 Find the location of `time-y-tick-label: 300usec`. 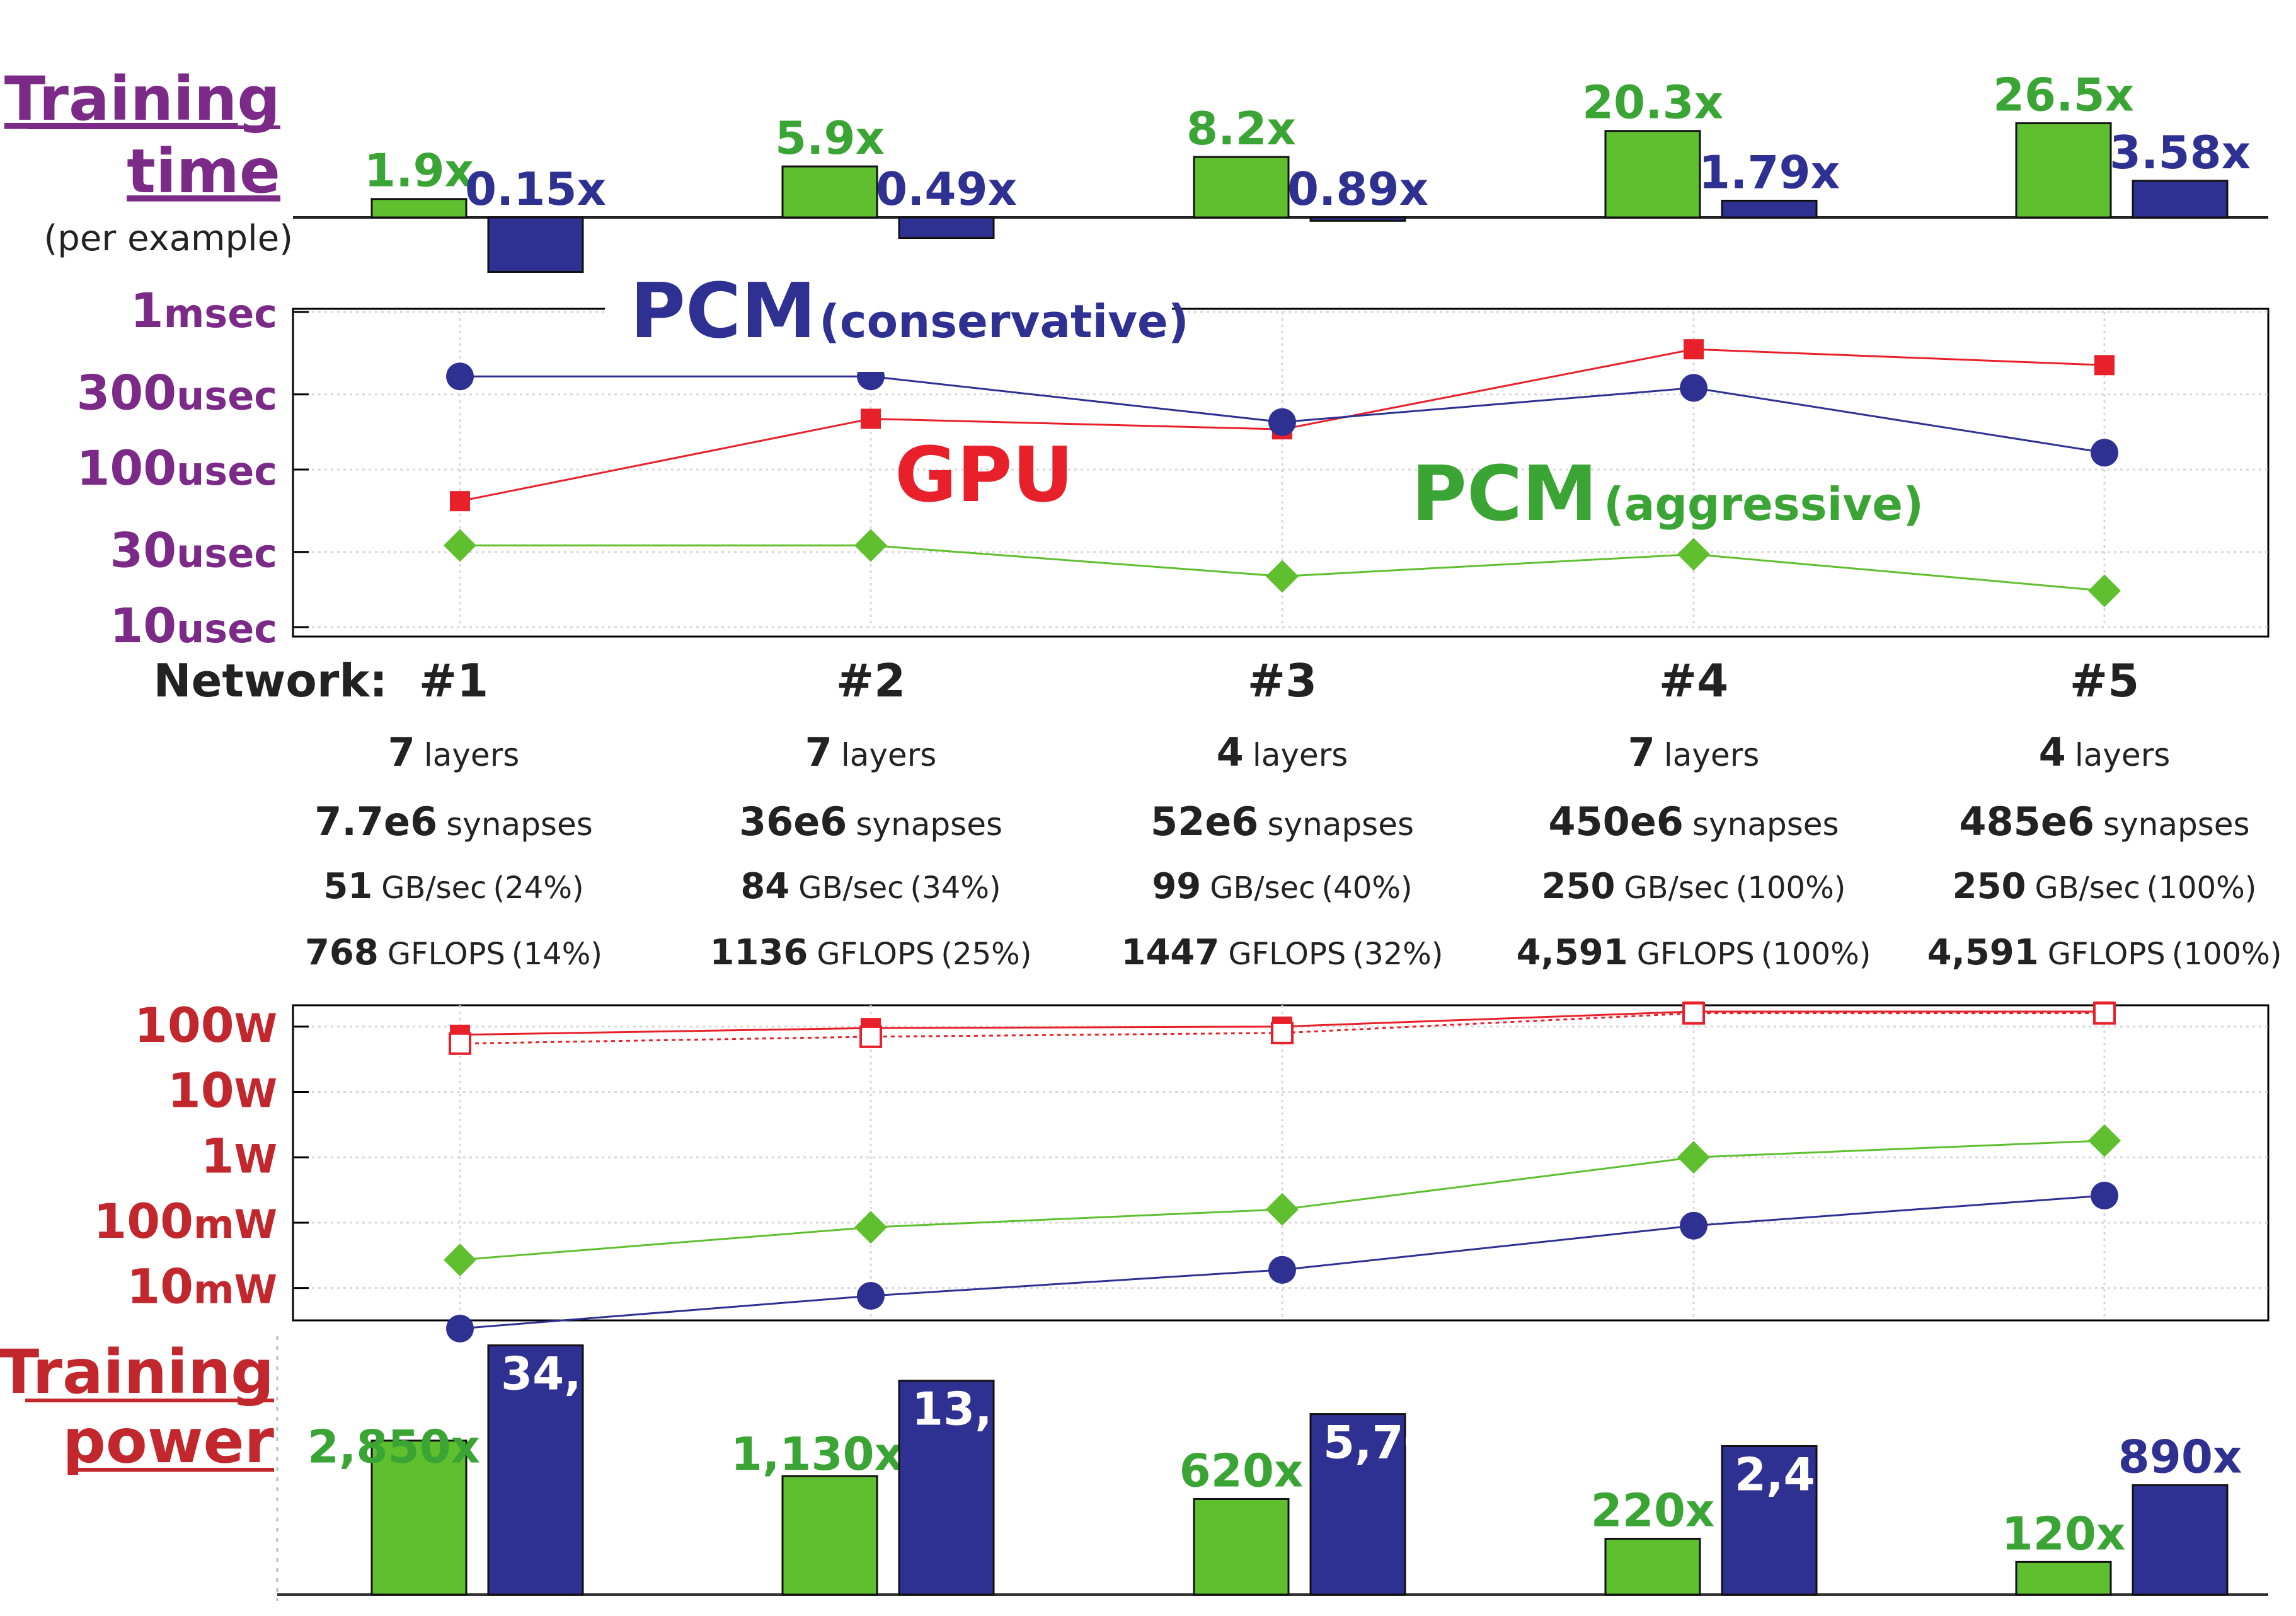

time-y-tick-label: 300usec is located at coordinates (177, 393).